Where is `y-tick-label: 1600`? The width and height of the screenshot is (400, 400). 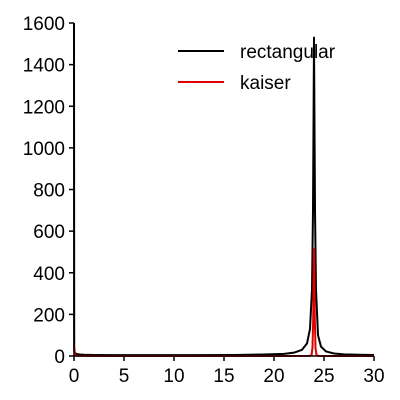
y-tick-label: 1600 is located at coordinates (44, 24).